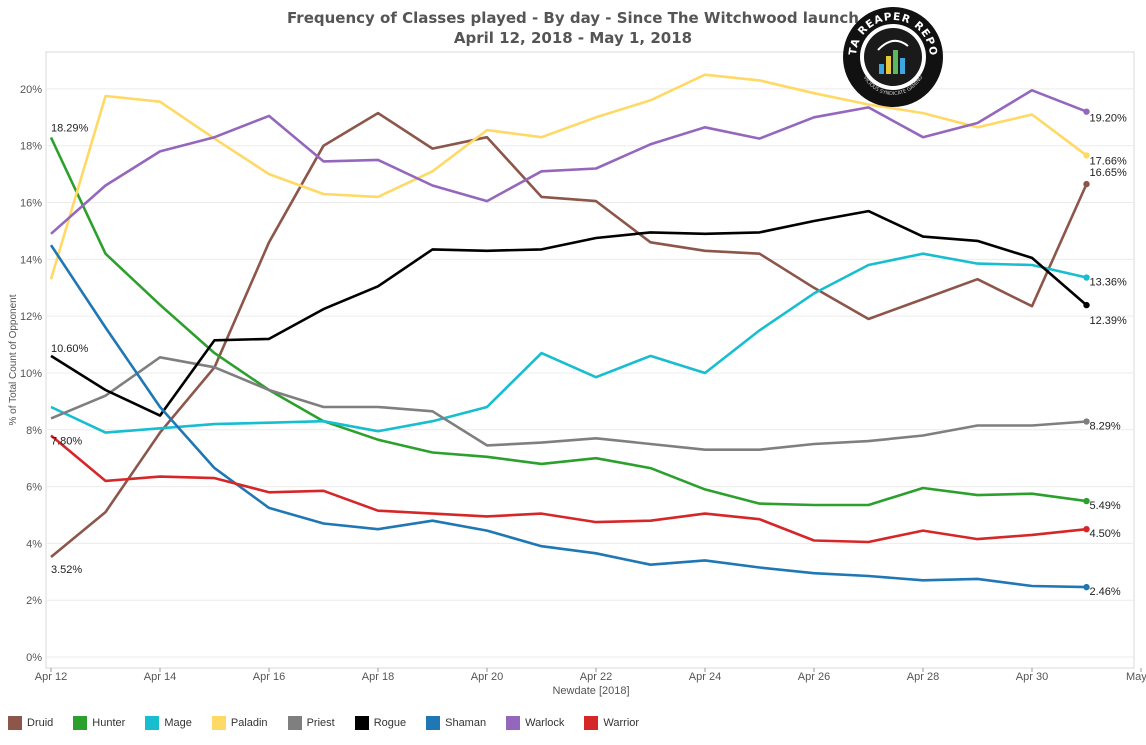  I want to click on series-end-marker-warrior, so click(1086, 529).